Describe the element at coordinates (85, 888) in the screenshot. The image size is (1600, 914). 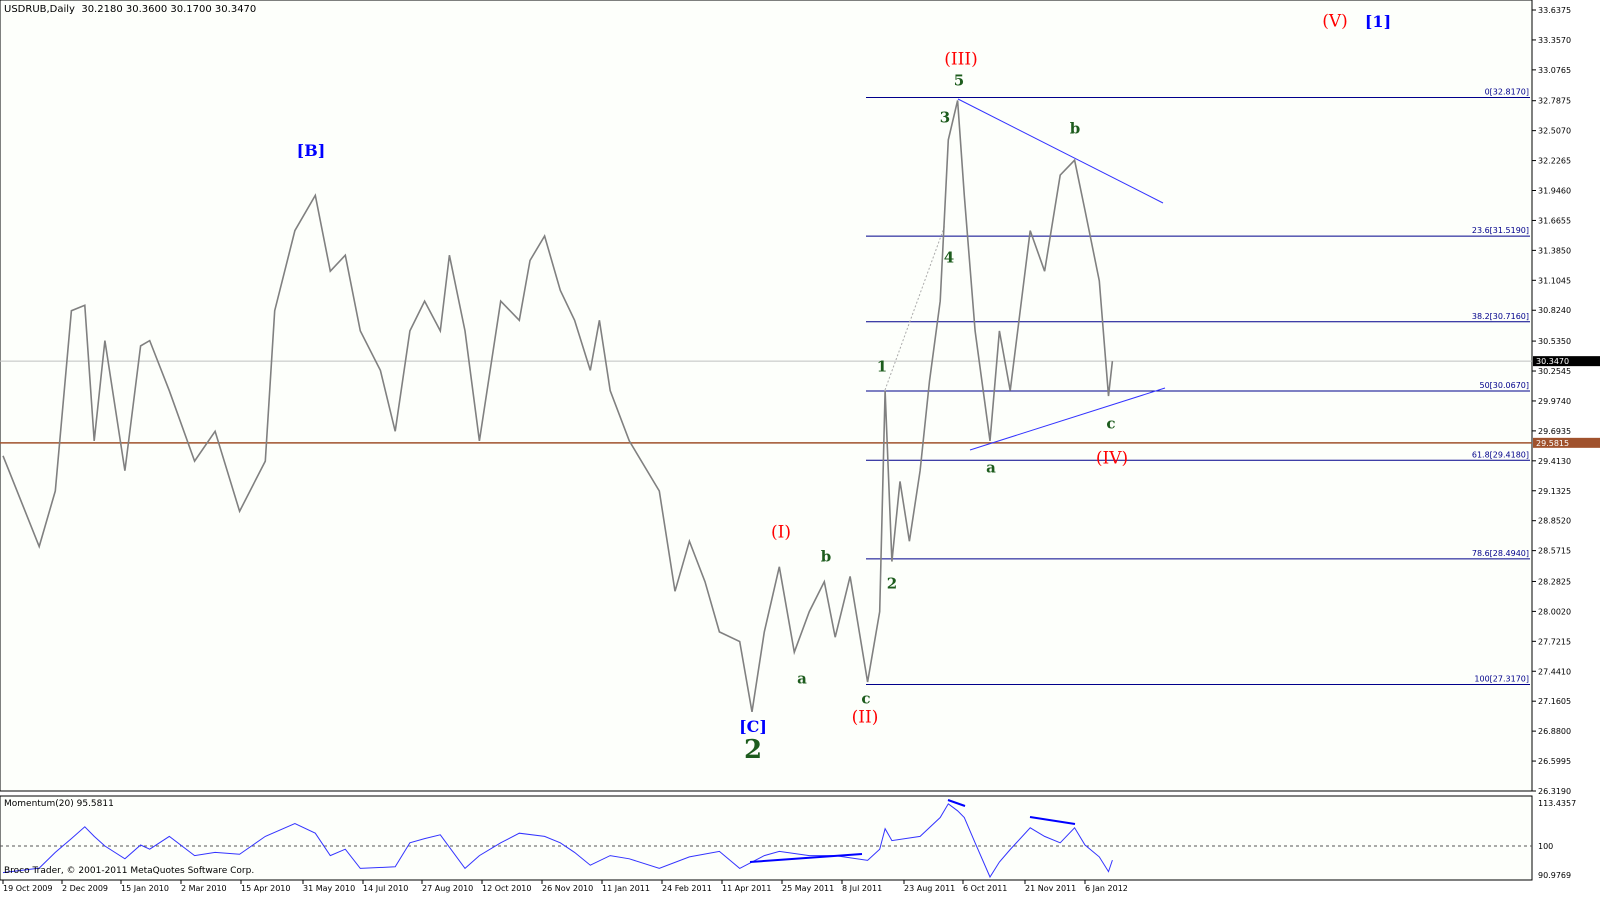
I see `x-tick-label: 2 Dec 2009` at that location.